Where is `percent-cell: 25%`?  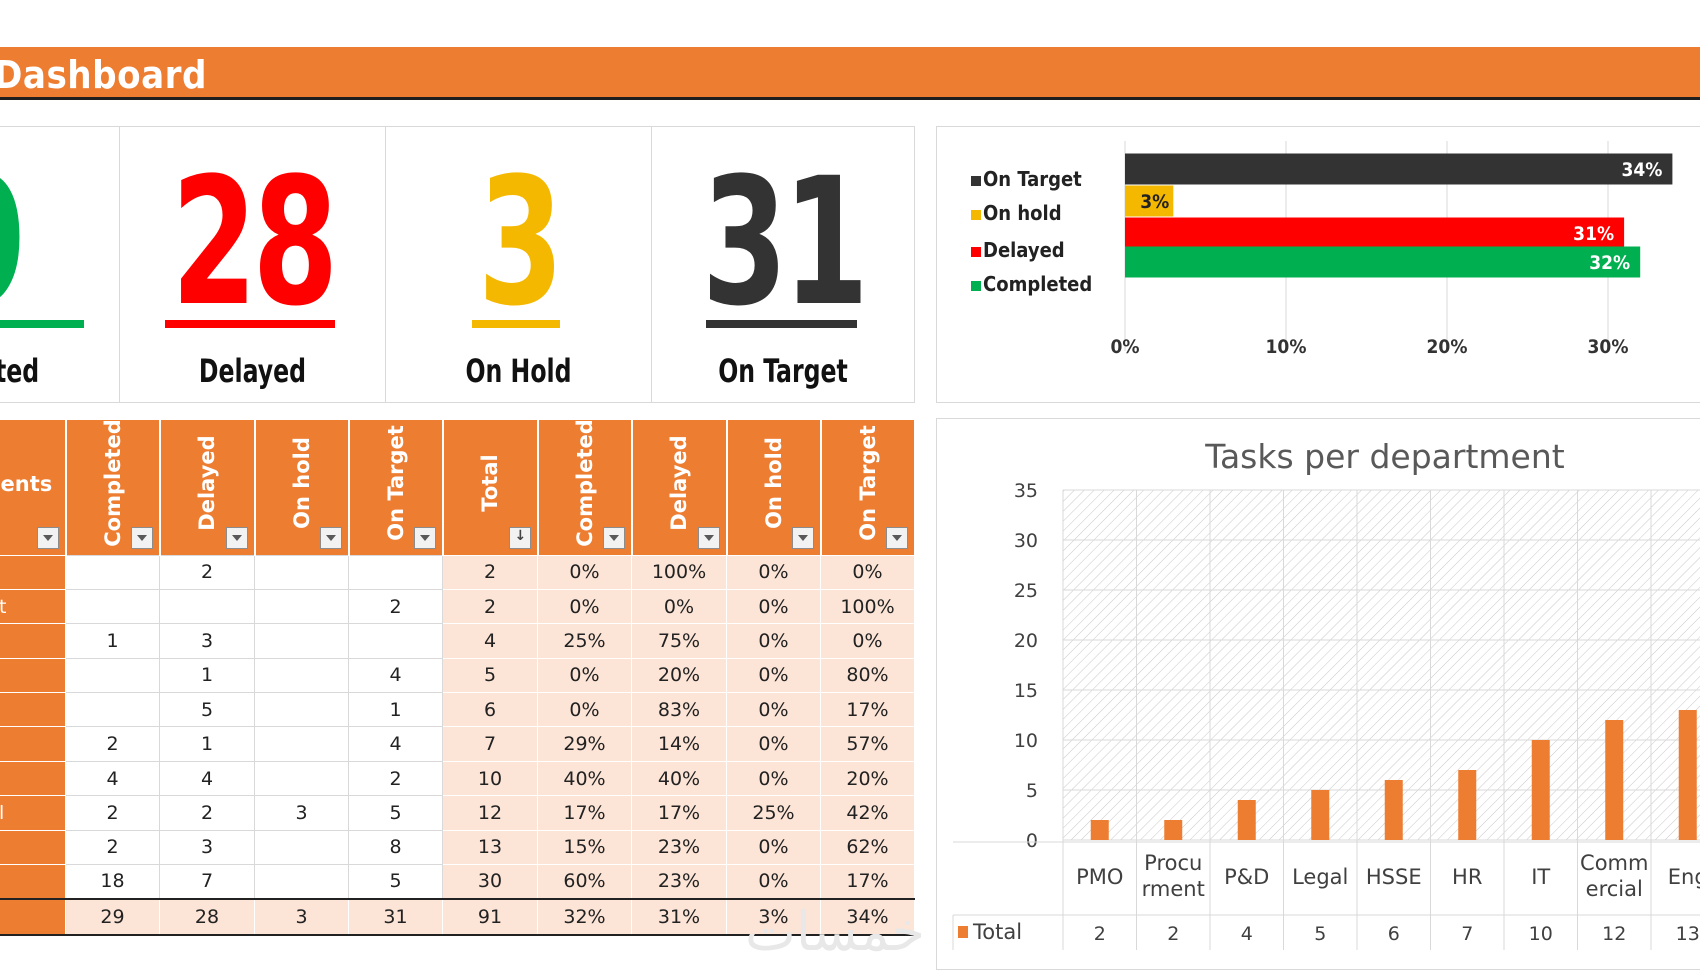 percent-cell: 25% is located at coordinates (773, 813).